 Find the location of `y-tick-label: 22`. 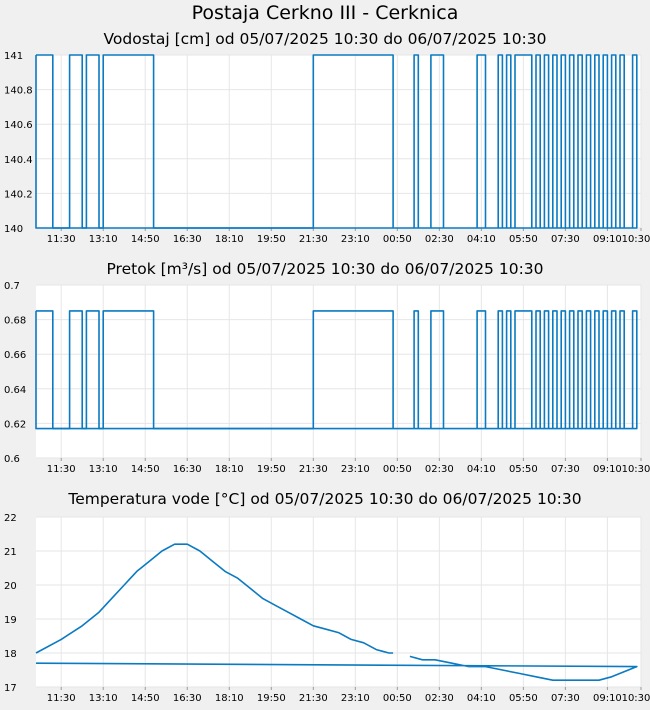

y-tick-label: 22 is located at coordinates (10, 518).